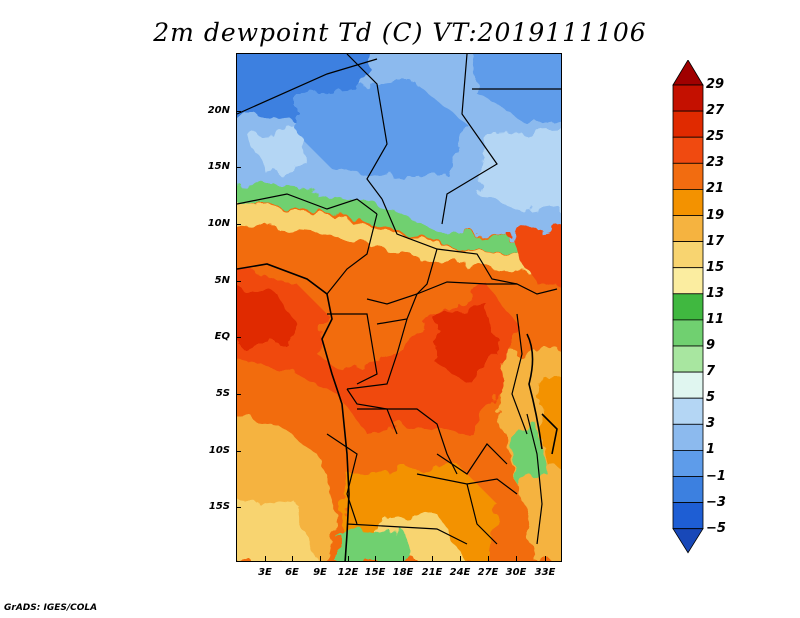 The height and width of the screenshot is (618, 800). Describe the element at coordinates (222, 280) in the screenshot. I see `lat-label-5n: 5N` at that location.